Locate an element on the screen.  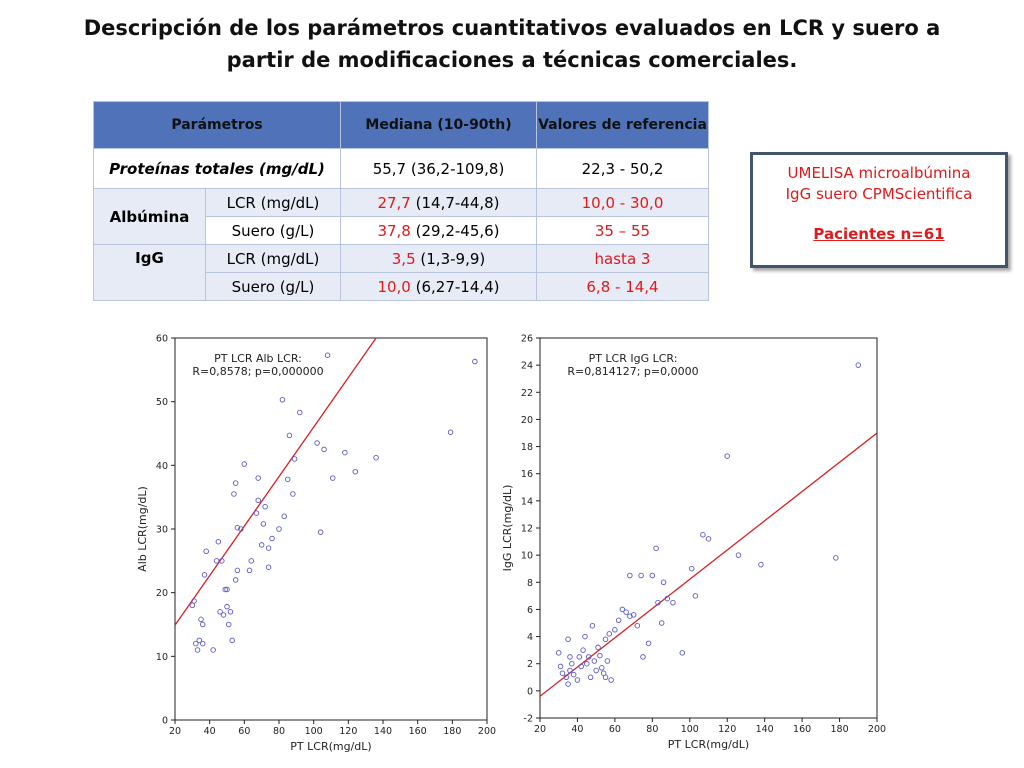
albumina-suero-mediana: 37,8 (29,2-45,6) is located at coordinates (438, 230).